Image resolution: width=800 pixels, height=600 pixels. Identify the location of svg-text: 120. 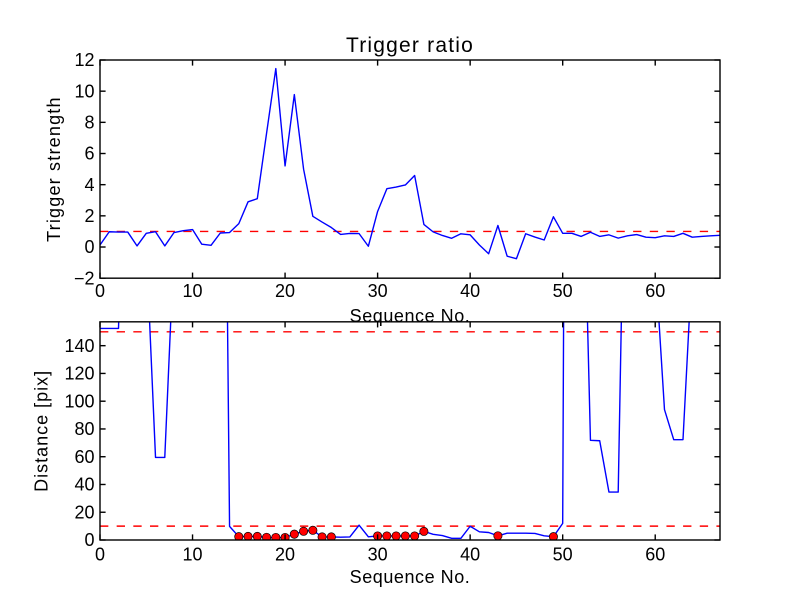
(79, 374).